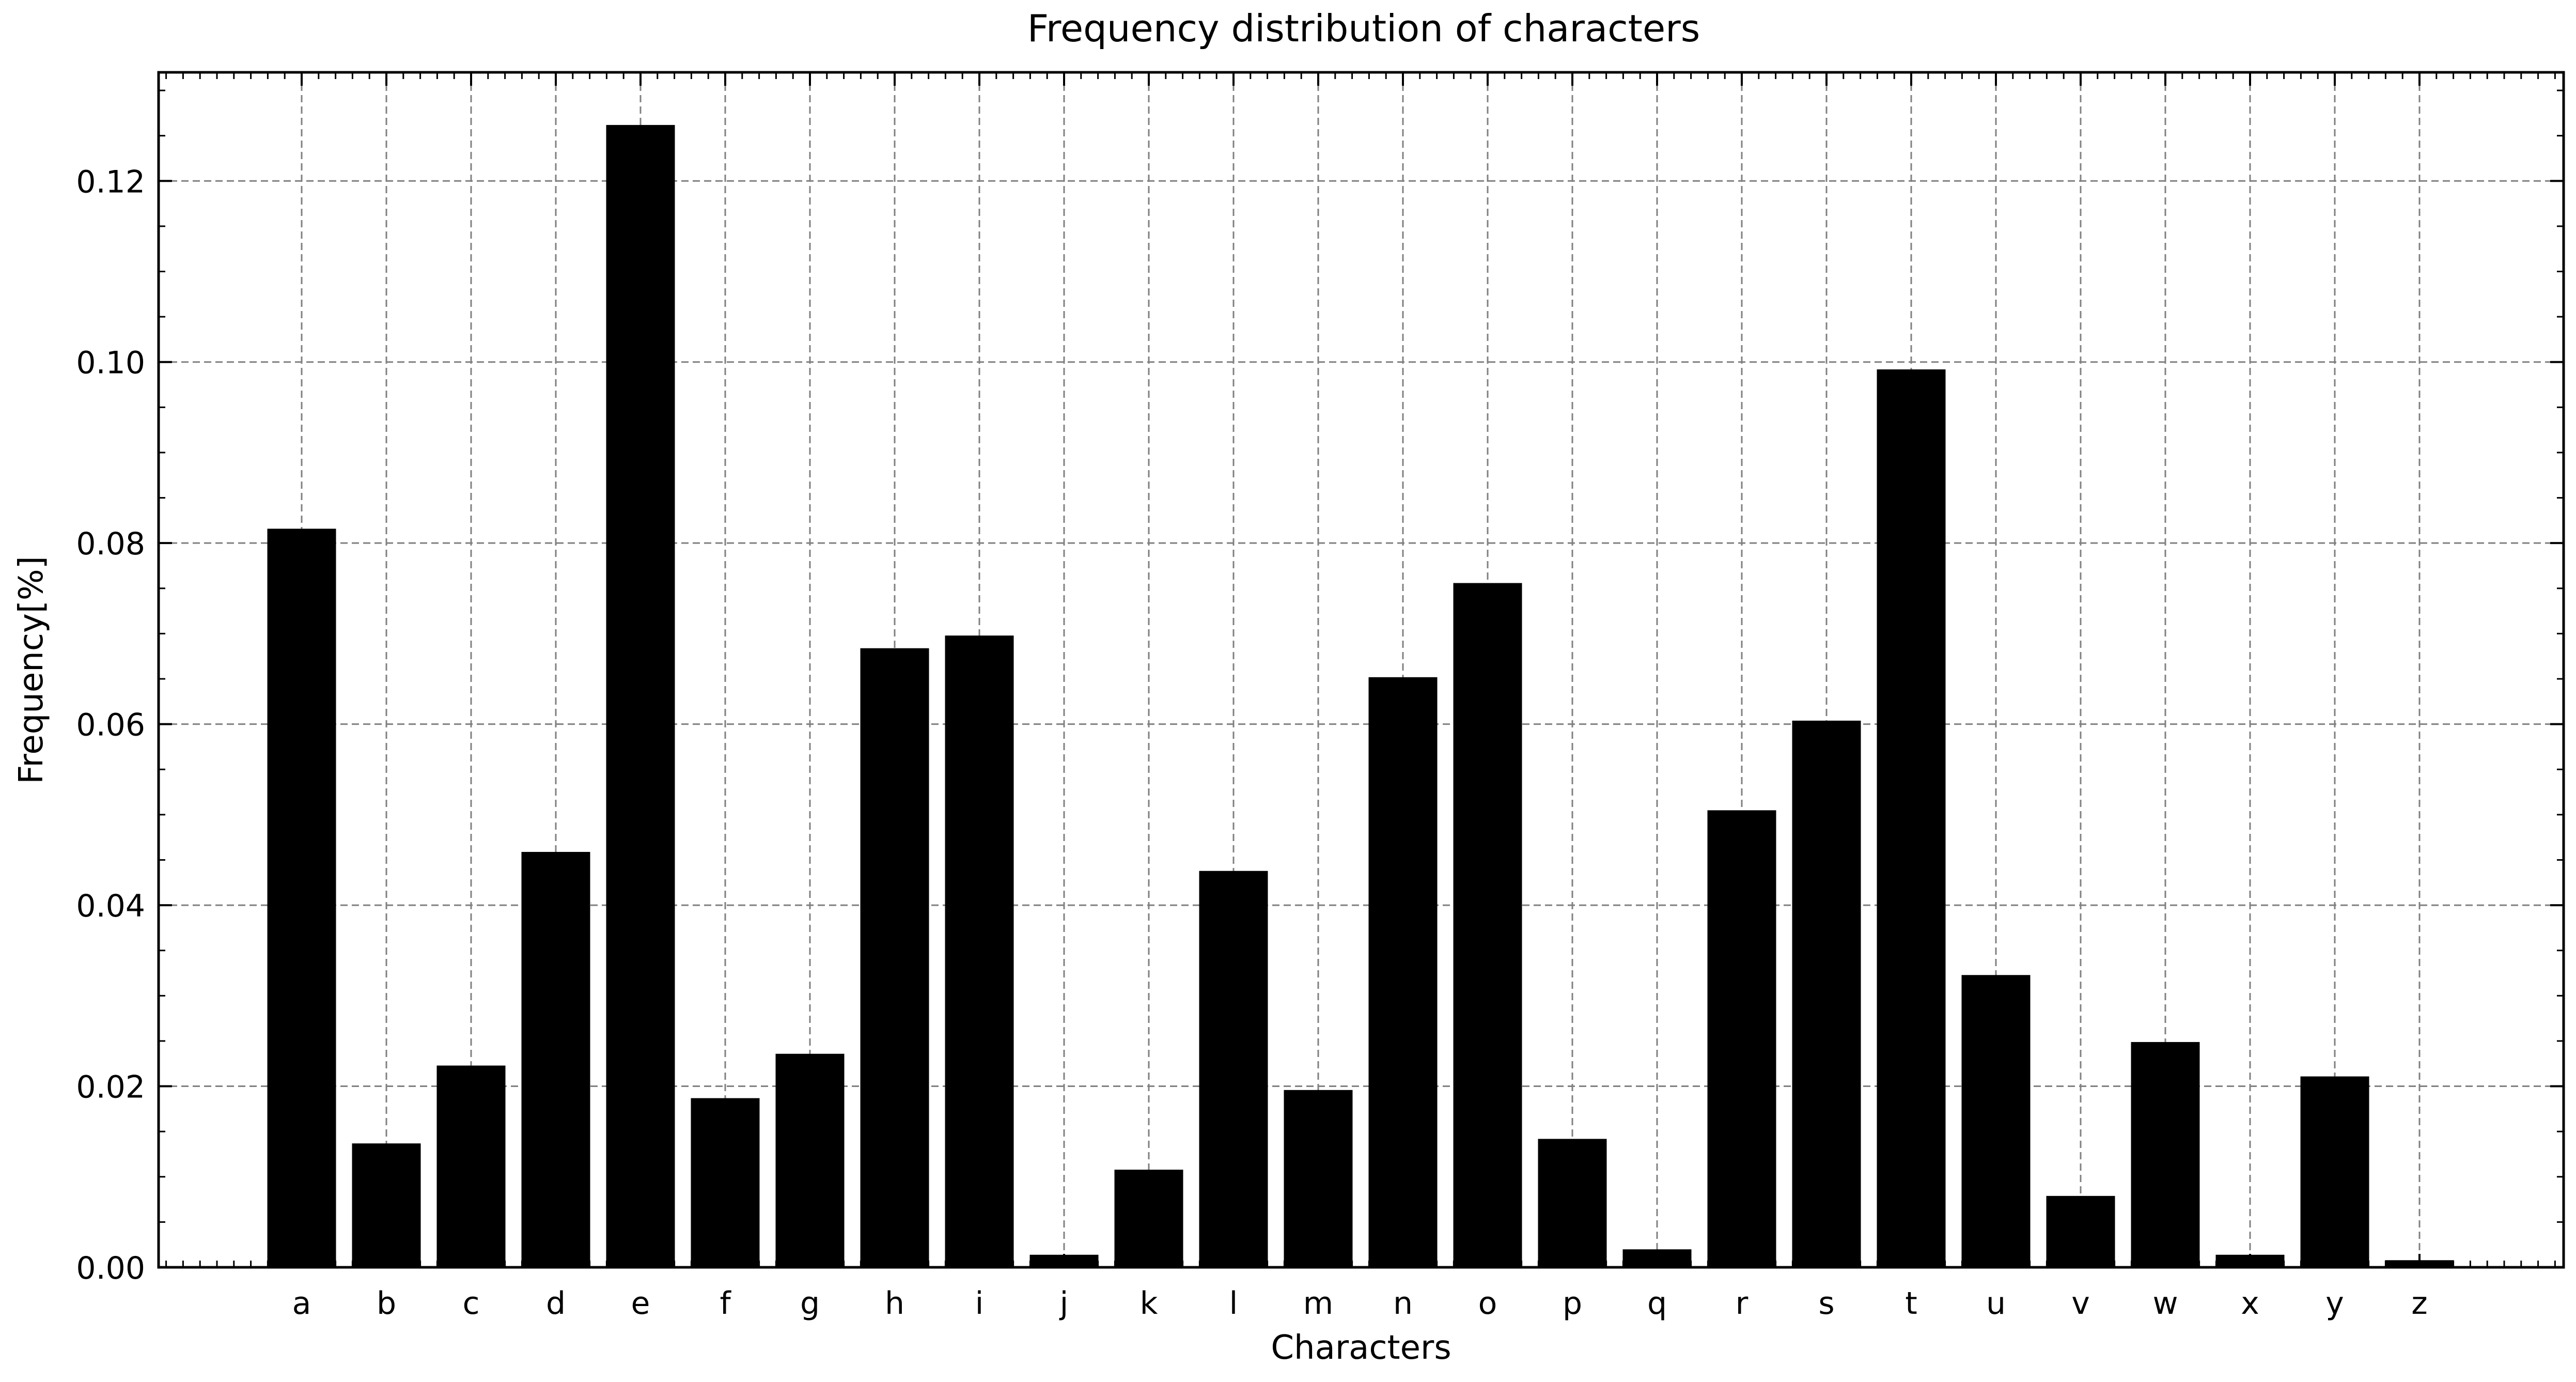 The width and height of the screenshot is (2576, 1382). Describe the element at coordinates (1234, 1303) in the screenshot. I see `x-tick-label: l` at that location.